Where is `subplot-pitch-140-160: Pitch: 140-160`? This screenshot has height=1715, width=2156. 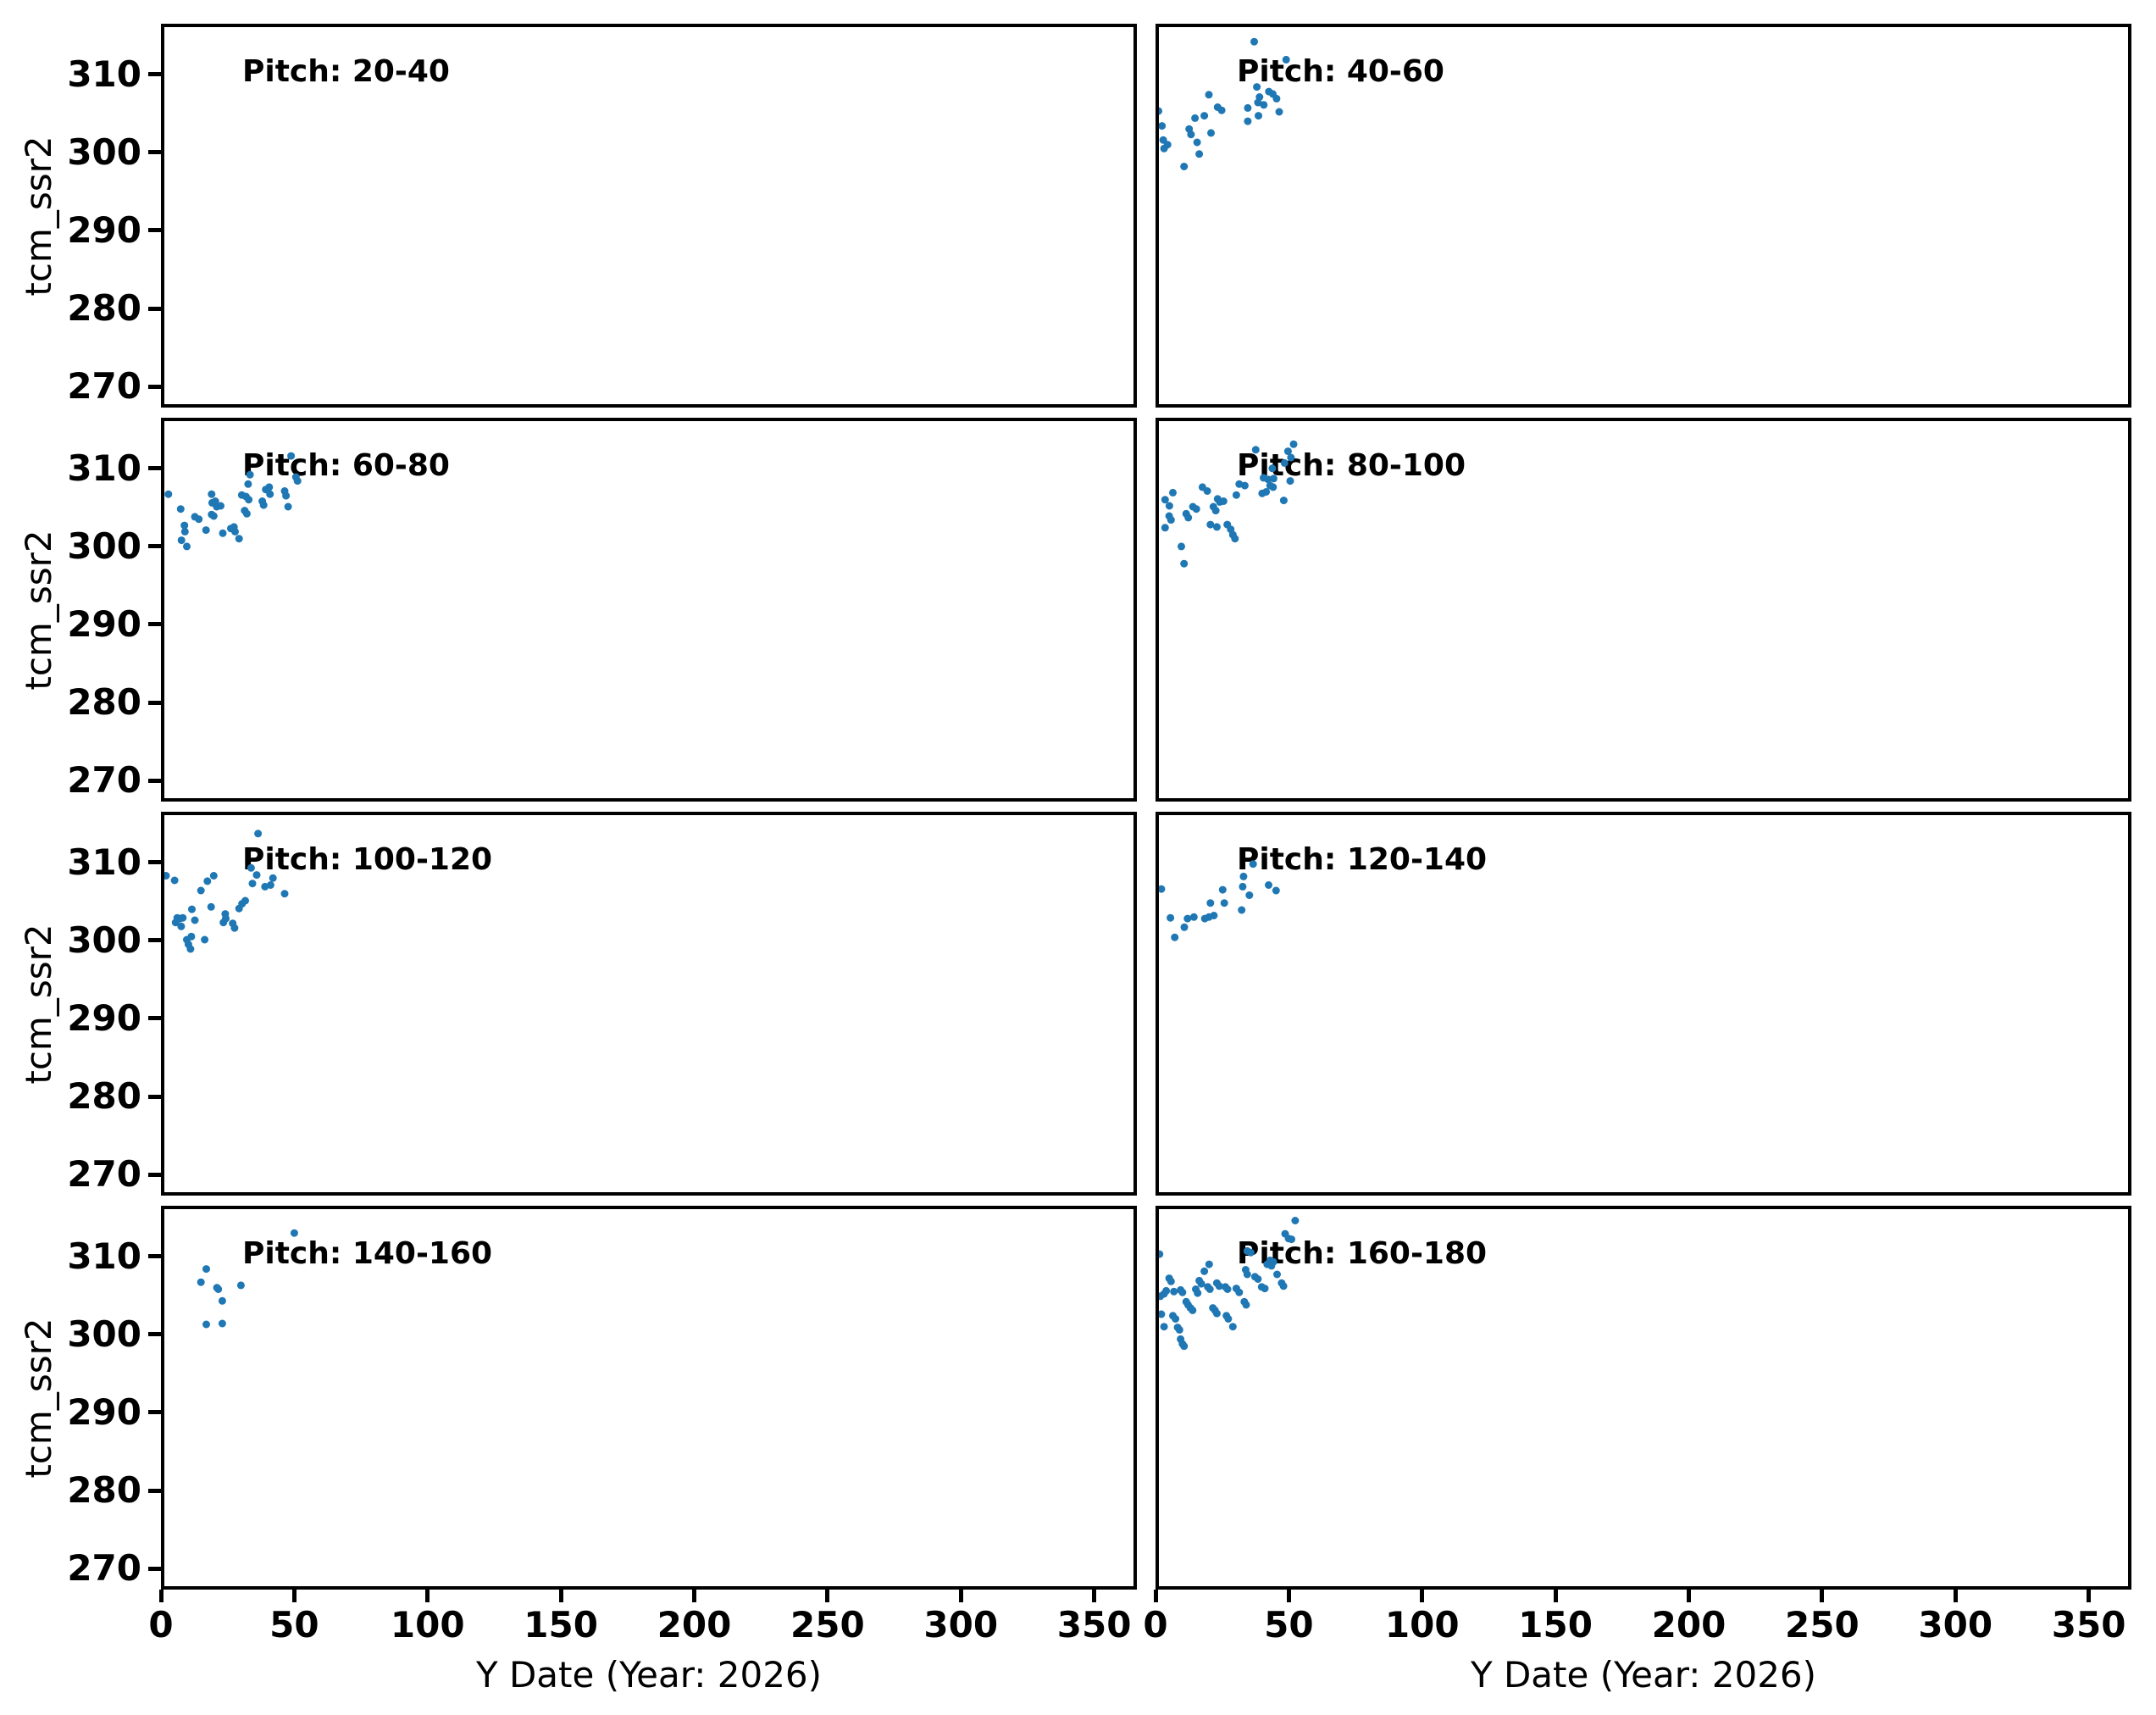 subplot-pitch-140-160: Pitch: 140-160 is located at coordinates (649, 1398).